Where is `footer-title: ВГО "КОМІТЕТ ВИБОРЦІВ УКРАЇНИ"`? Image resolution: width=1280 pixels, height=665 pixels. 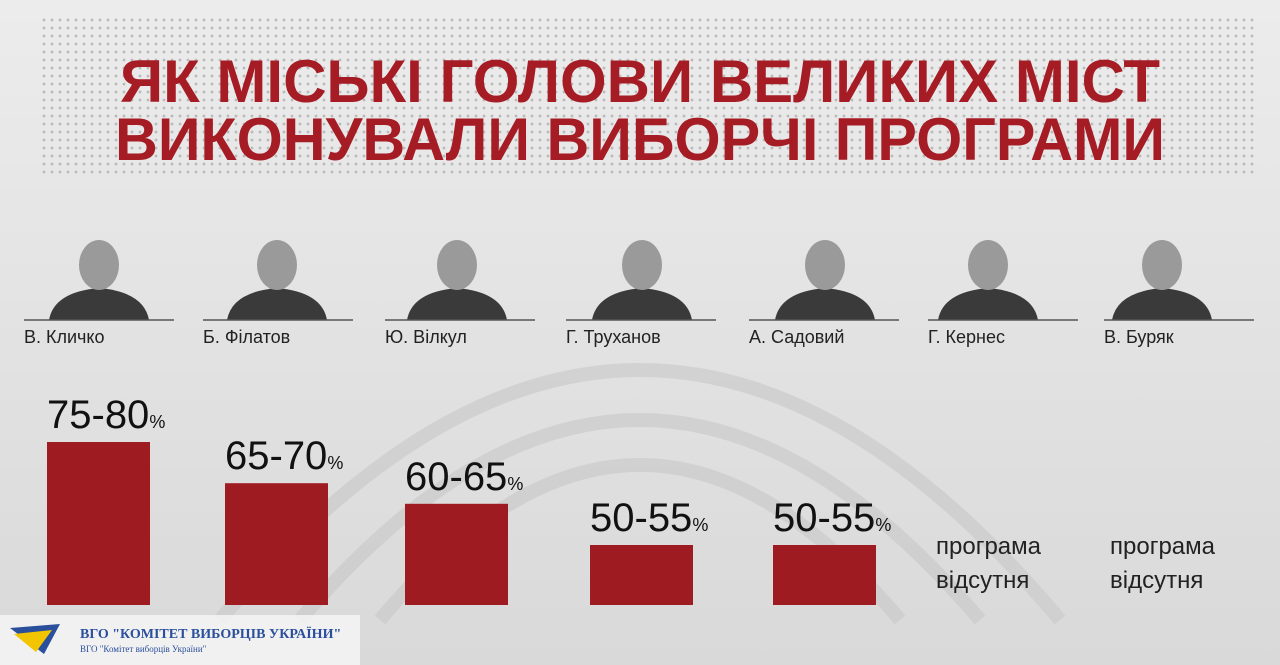
footer-title: ВГО "КОМІТЕТ ВИБОРЦІВ УКРАЇНИ" is located at coordinates (210, 634).